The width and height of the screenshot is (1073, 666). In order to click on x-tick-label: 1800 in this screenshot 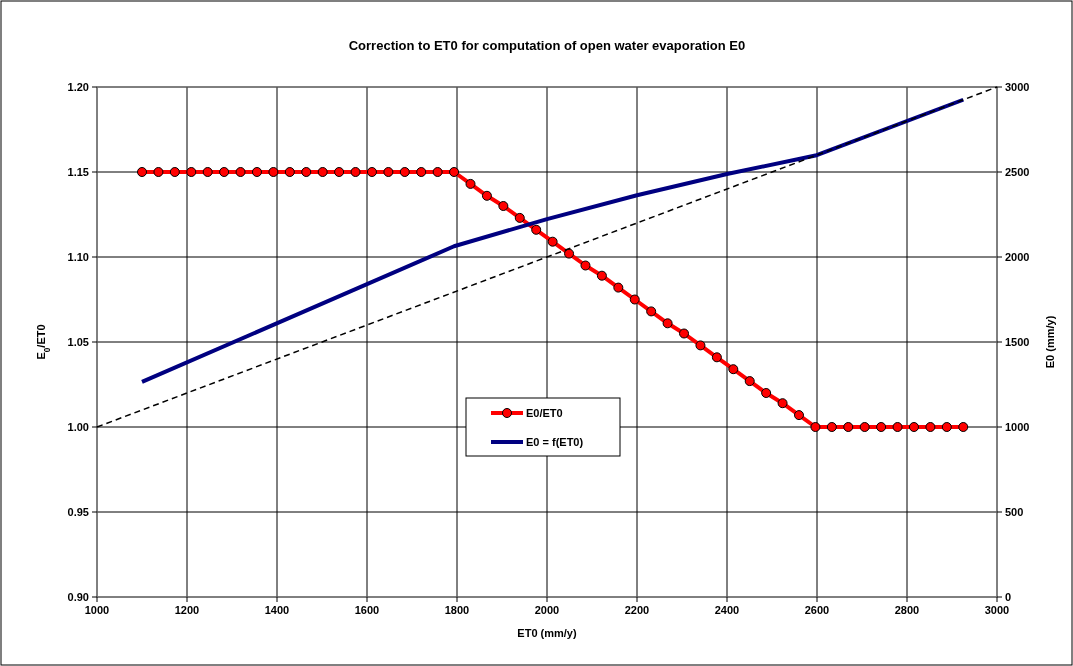, I will do `click(457, 610)`.